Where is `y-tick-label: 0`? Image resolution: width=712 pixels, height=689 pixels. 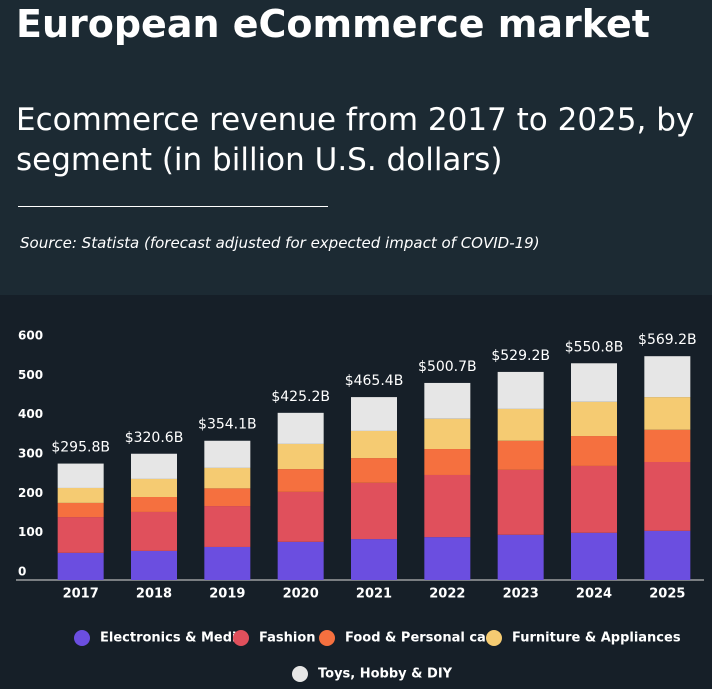 y-tick-label: 0 is located at coordinates (22, 572).